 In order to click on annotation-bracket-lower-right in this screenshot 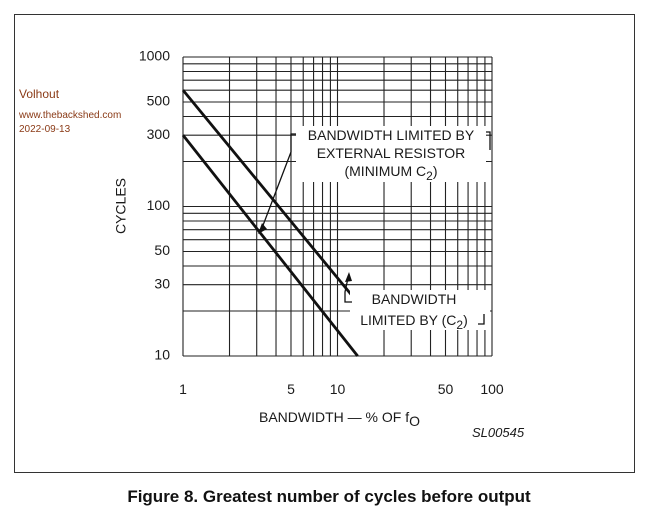, I will do `click(481, 319)`.